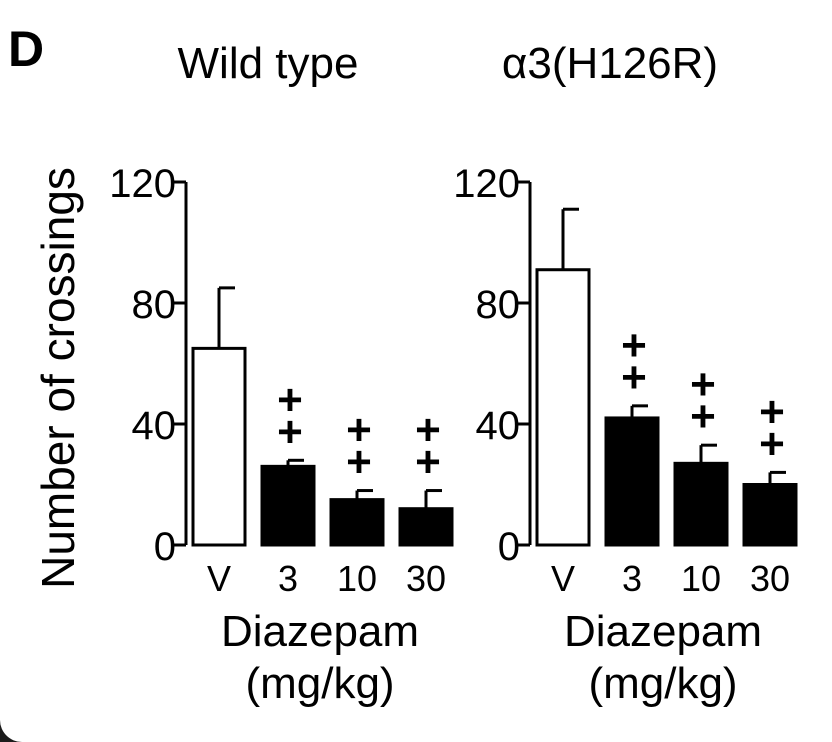 Image resolution: width=832 pixels, height=742 pixels. I want to click on chart-1-x-axis-label: Diazepam, so click(663, 631).